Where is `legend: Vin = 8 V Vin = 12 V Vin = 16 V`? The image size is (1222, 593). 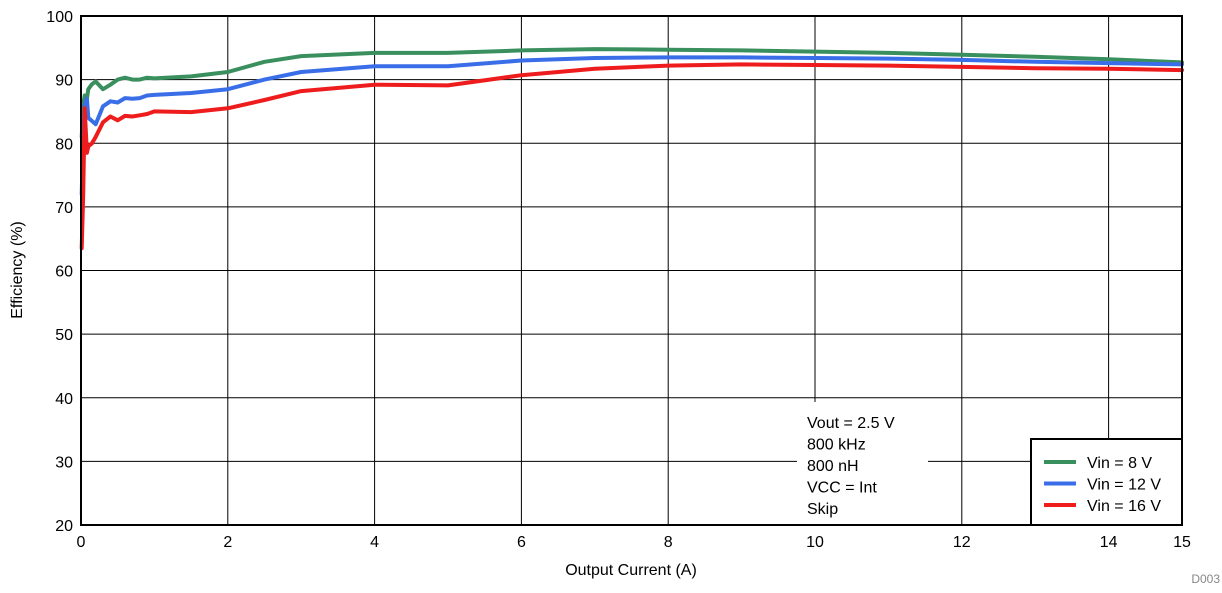
legend: Vin = 8 V Vin = 12 V Vin = 16 V is located at coordinates (1106, 482).